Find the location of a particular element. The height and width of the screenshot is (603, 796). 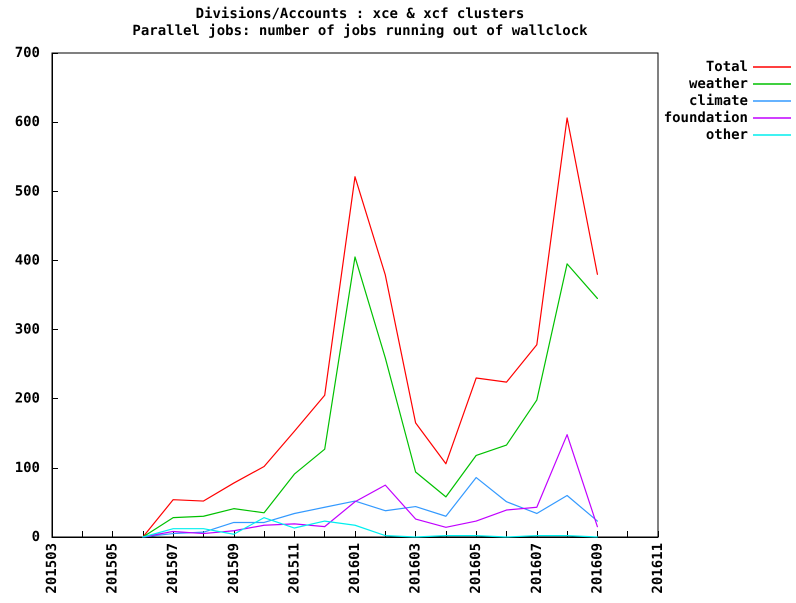

y-tick-label: 200 is located at coordinates (27, 398).